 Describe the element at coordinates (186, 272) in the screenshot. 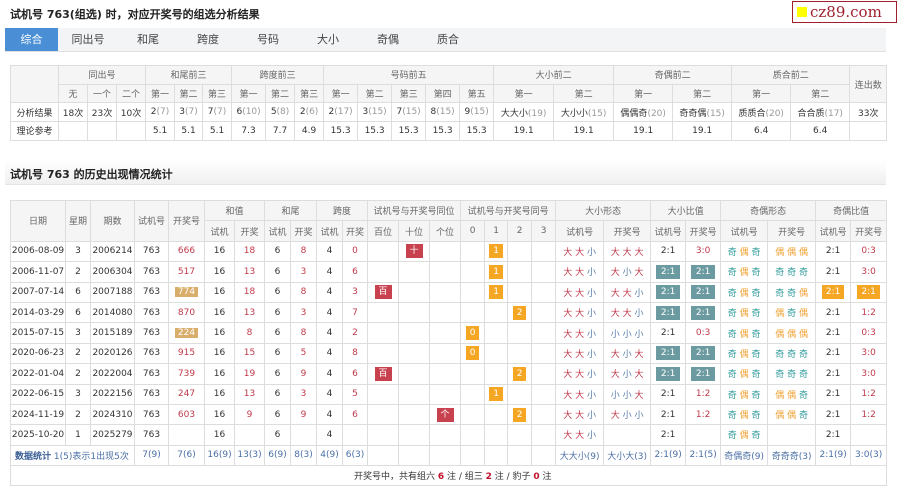

I see `draw-cell: 517` at that location.